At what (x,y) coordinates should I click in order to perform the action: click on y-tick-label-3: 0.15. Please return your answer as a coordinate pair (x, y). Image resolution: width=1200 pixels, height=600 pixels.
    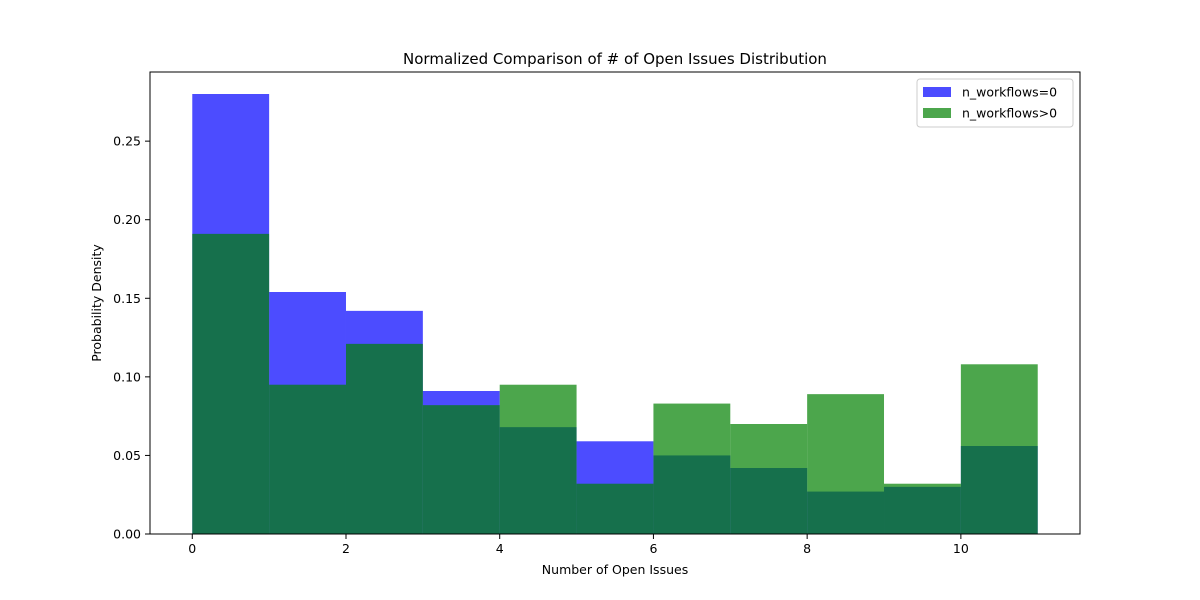
    Looking at the image, I should click on (127, 298).